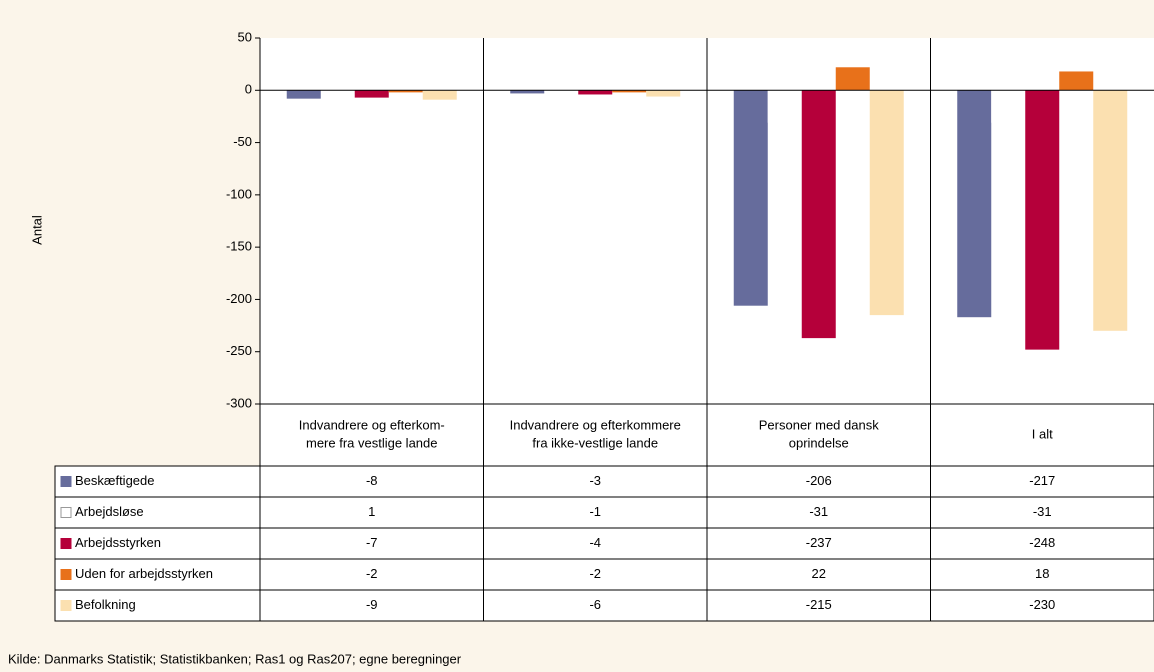 The width and height of the screenshot is (1154, 672). I want to click on category-label: fra ikke-vestlige lande, so click(595, 442).